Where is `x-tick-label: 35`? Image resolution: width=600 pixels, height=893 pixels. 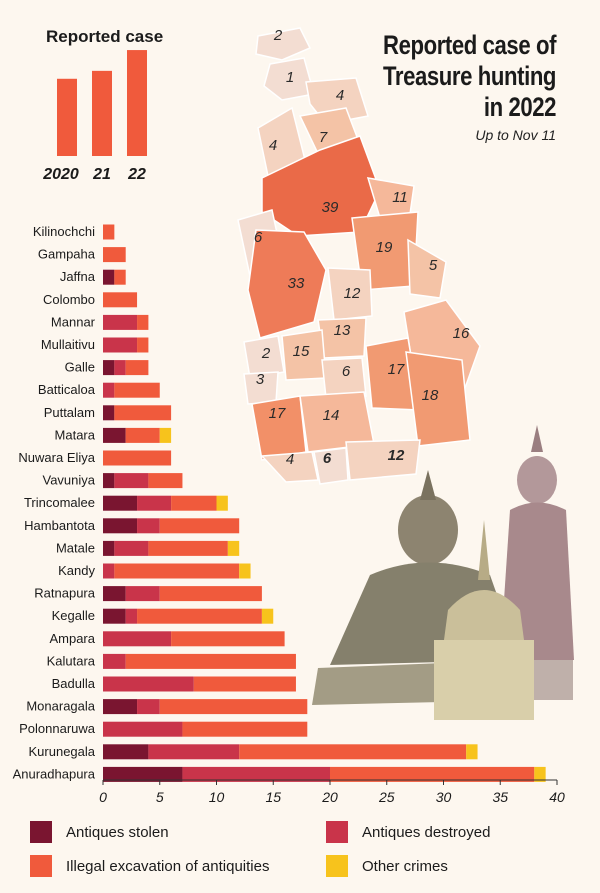
x-tick-label: 35 is located at coordinates (500, 797).